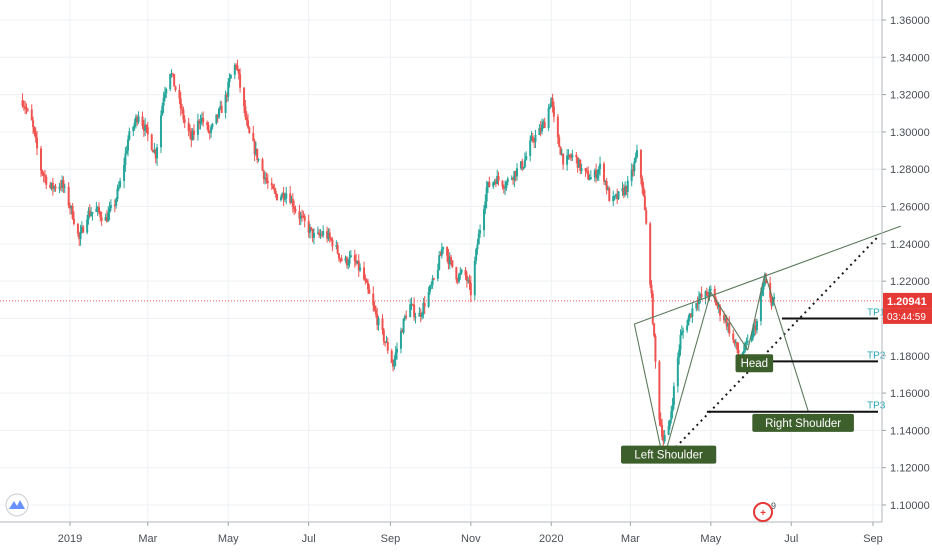 The height and width of the screenshot is (555, 932). What do you see at coordinates (786, 342) in the screenshot?
I see `projection` at bounding box center [786, 342].